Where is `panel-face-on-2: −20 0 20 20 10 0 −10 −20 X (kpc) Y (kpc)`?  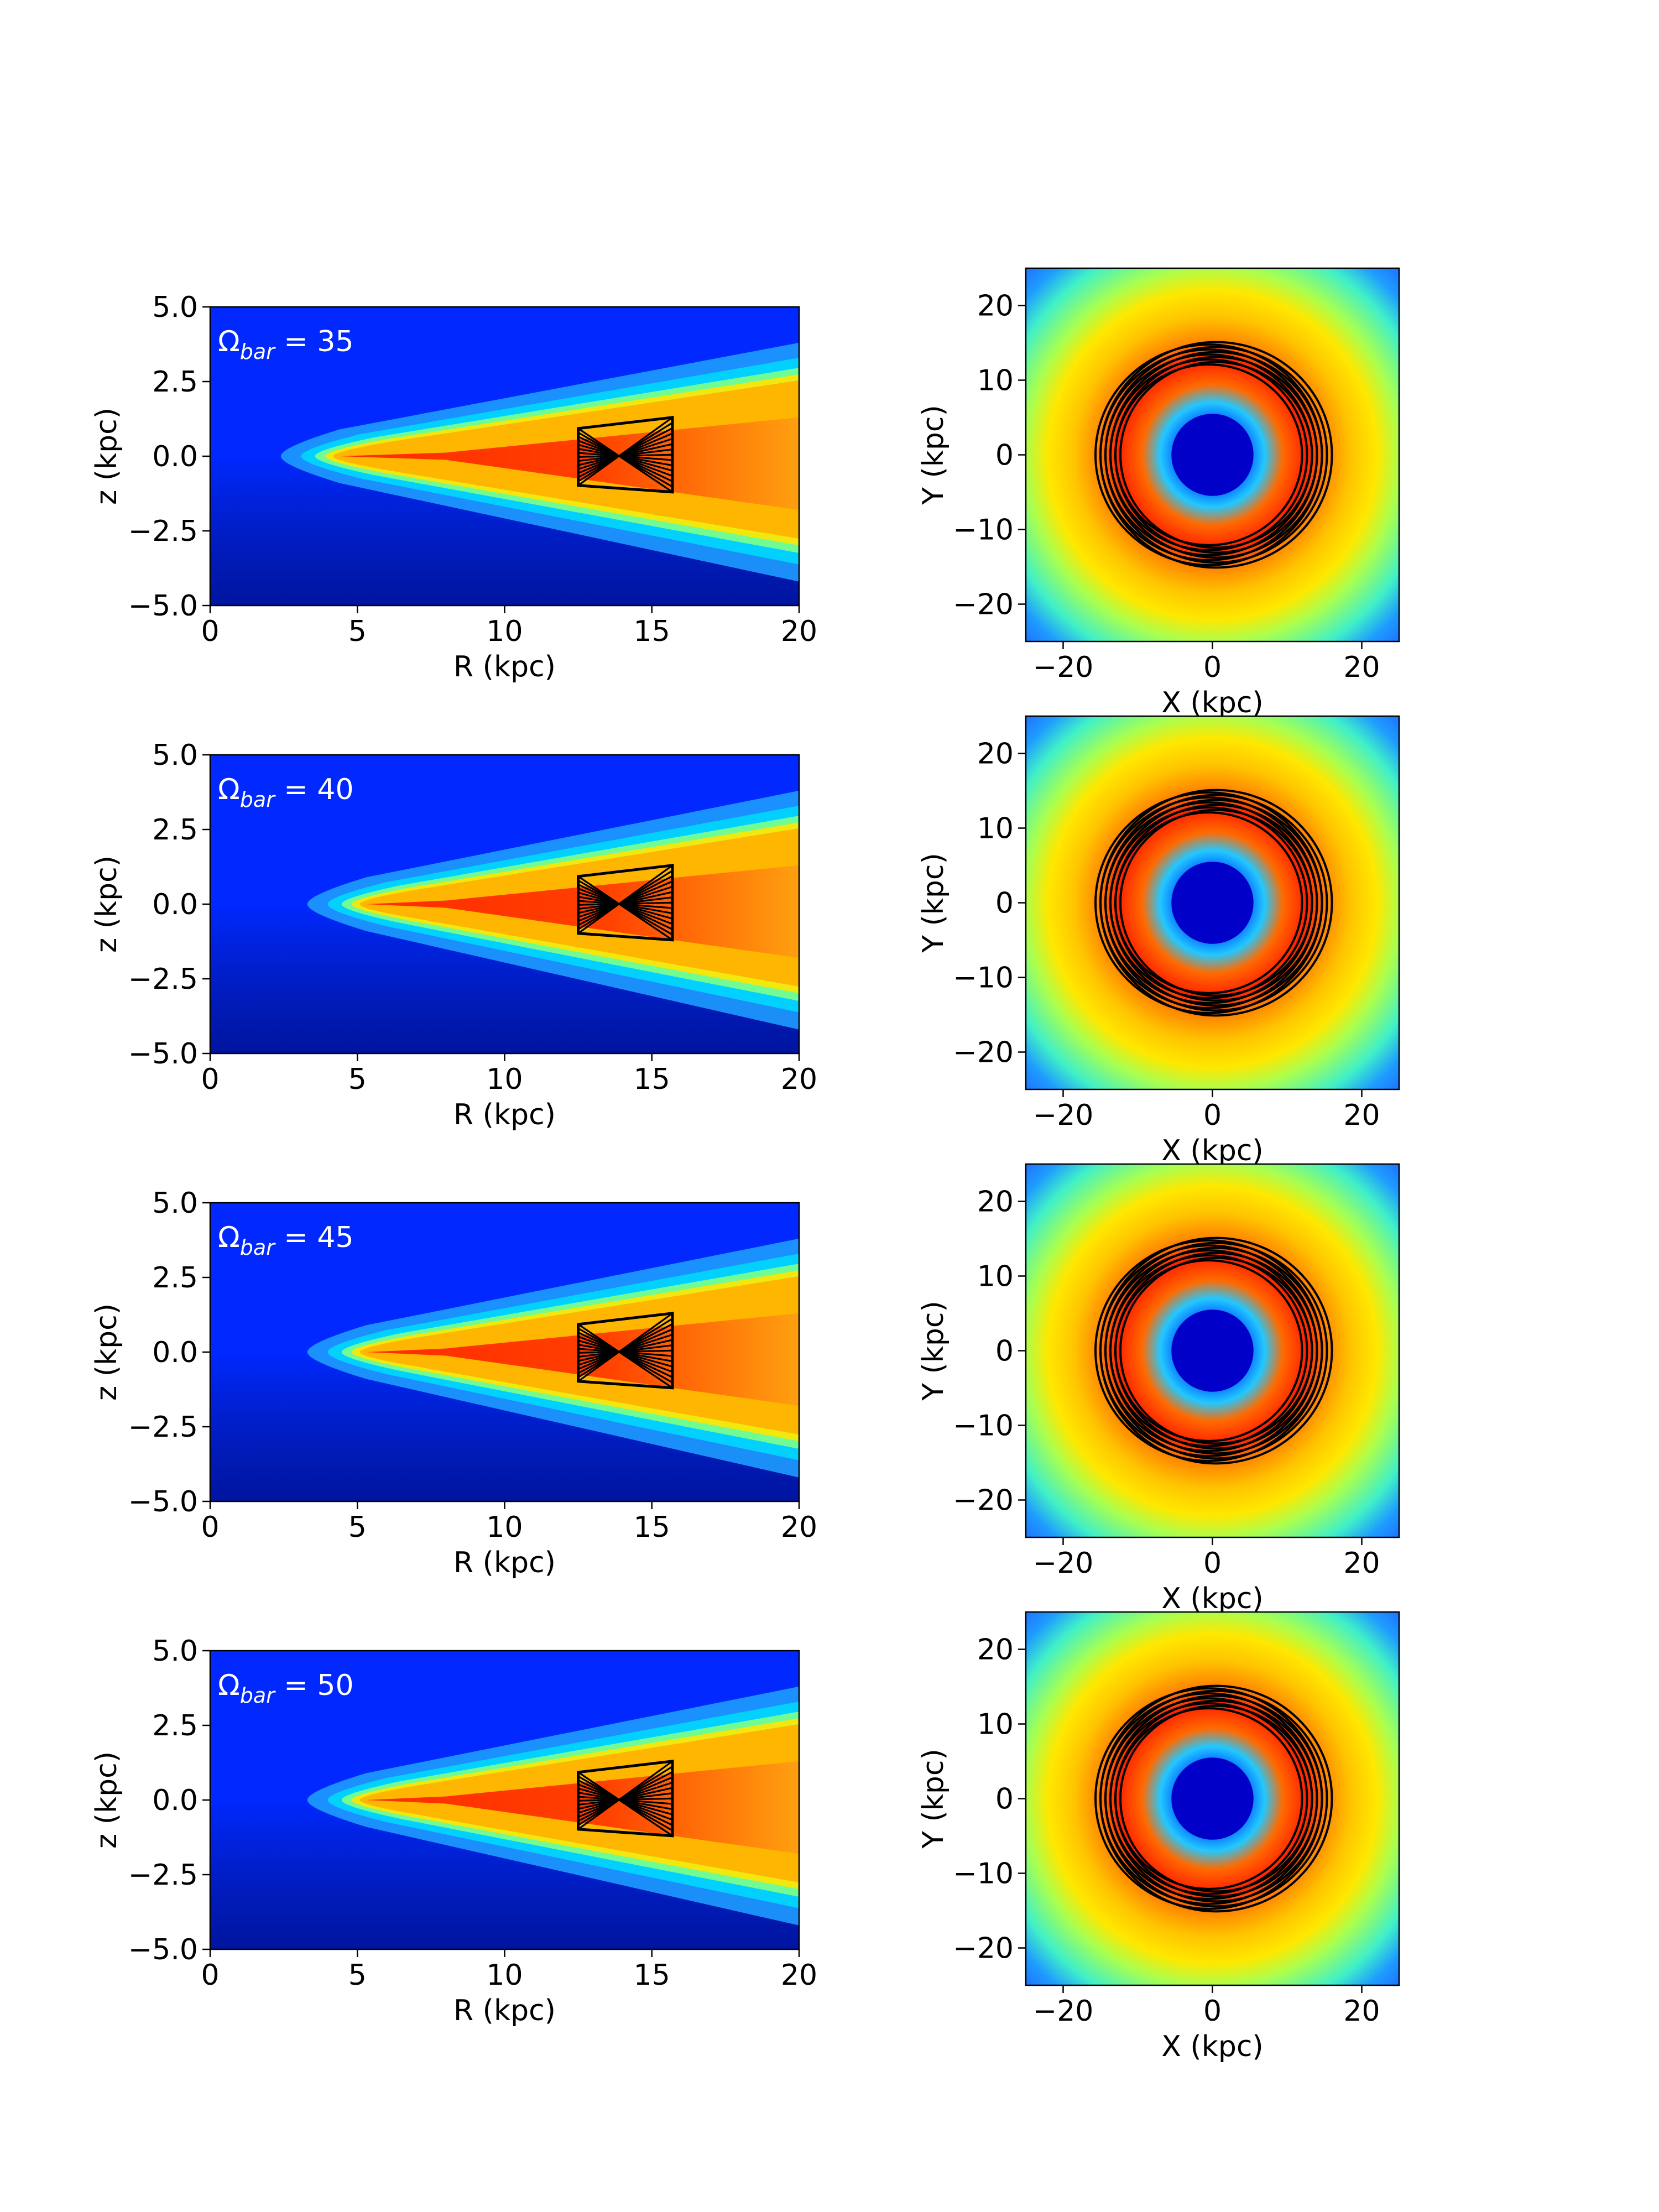 panel-face-on-2: −20 0 20 20 10 0 −10 −20 X (kpc) Y (kpc) is located at coordinates (1159, 941).